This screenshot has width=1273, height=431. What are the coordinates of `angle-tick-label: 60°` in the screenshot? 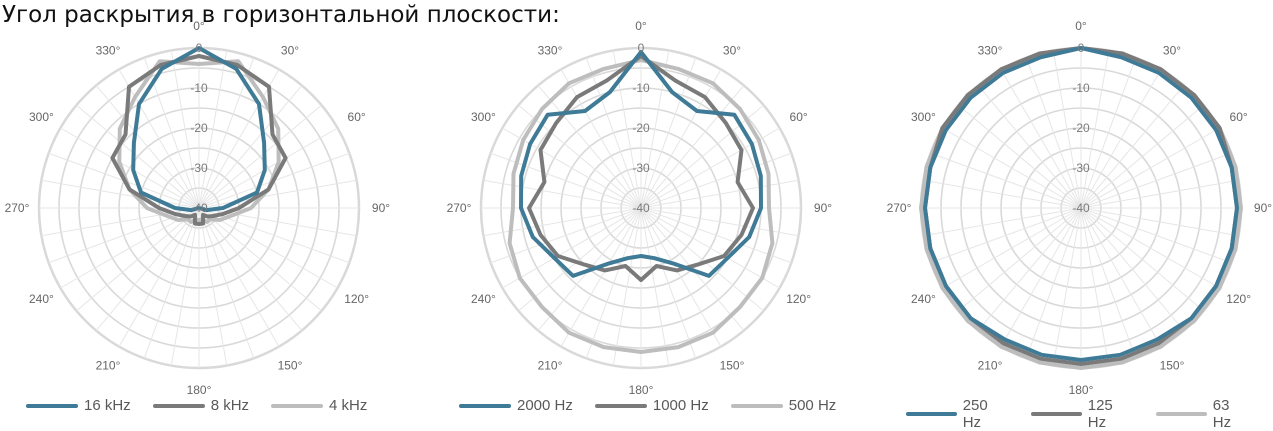 It's located at (799, 117).